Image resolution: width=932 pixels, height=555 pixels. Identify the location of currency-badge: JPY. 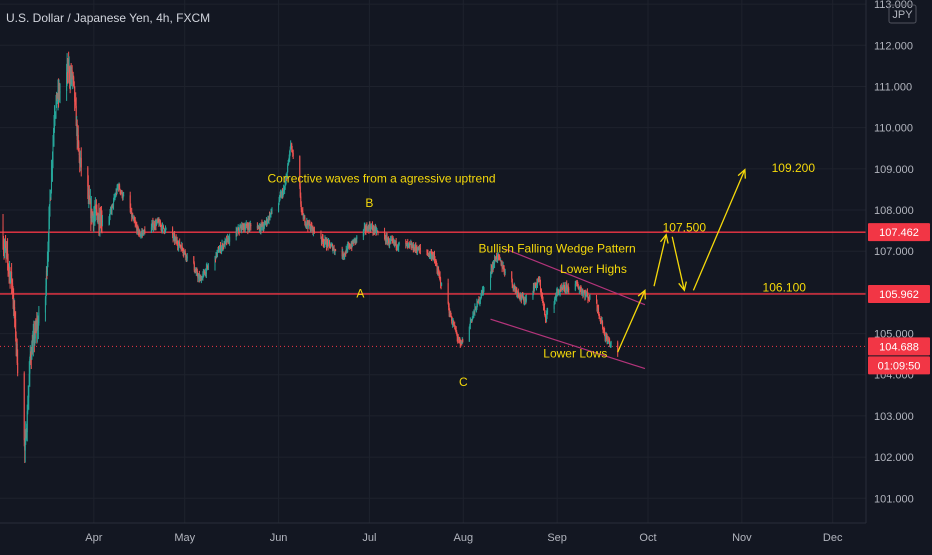
(902, 14).